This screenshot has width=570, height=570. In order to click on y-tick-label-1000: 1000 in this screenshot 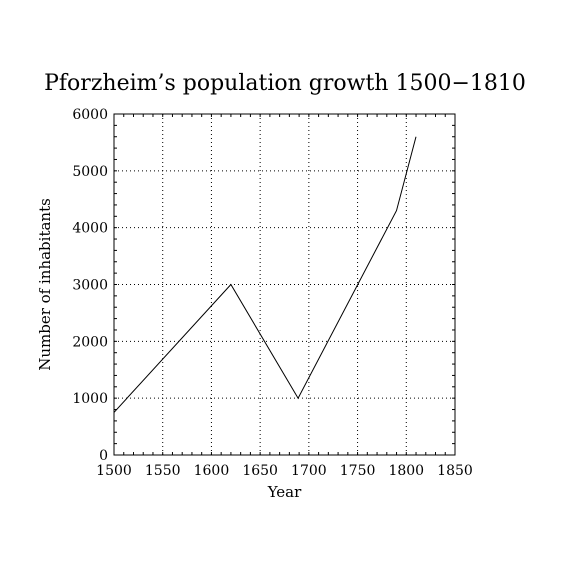, I will do `click(90, 399)`.